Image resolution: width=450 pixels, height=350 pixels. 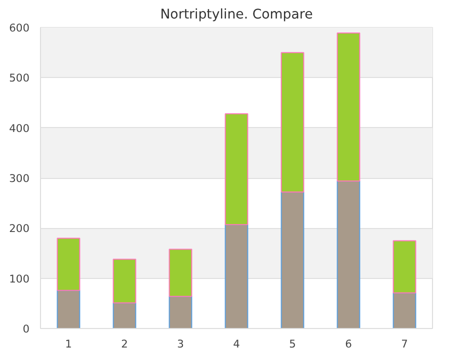 I want to click on x-tick-label: 5, so click(x=292, y=344).